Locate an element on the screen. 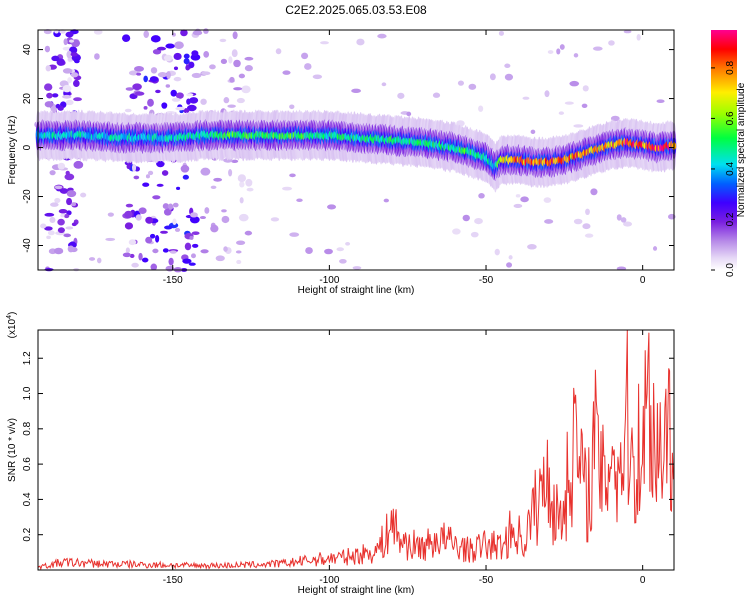  colorbar-tick-label: 0.6 is located at coordinates (730, 118).